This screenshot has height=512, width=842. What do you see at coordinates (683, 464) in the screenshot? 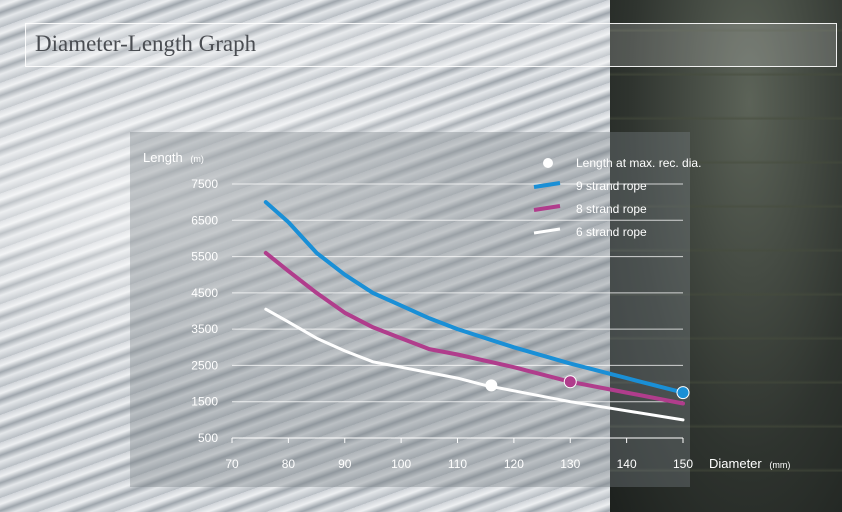
I see `x-tick-label-150: 150` at bounding box center [683, 464].